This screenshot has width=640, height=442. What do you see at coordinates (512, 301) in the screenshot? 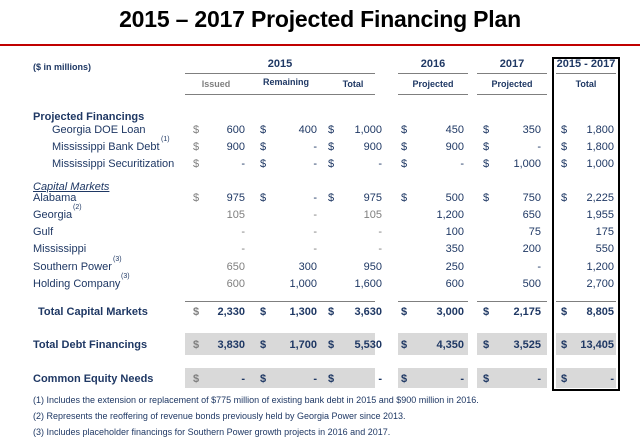
I see `tcm-rule-2017` at bounding box center [512, 301].